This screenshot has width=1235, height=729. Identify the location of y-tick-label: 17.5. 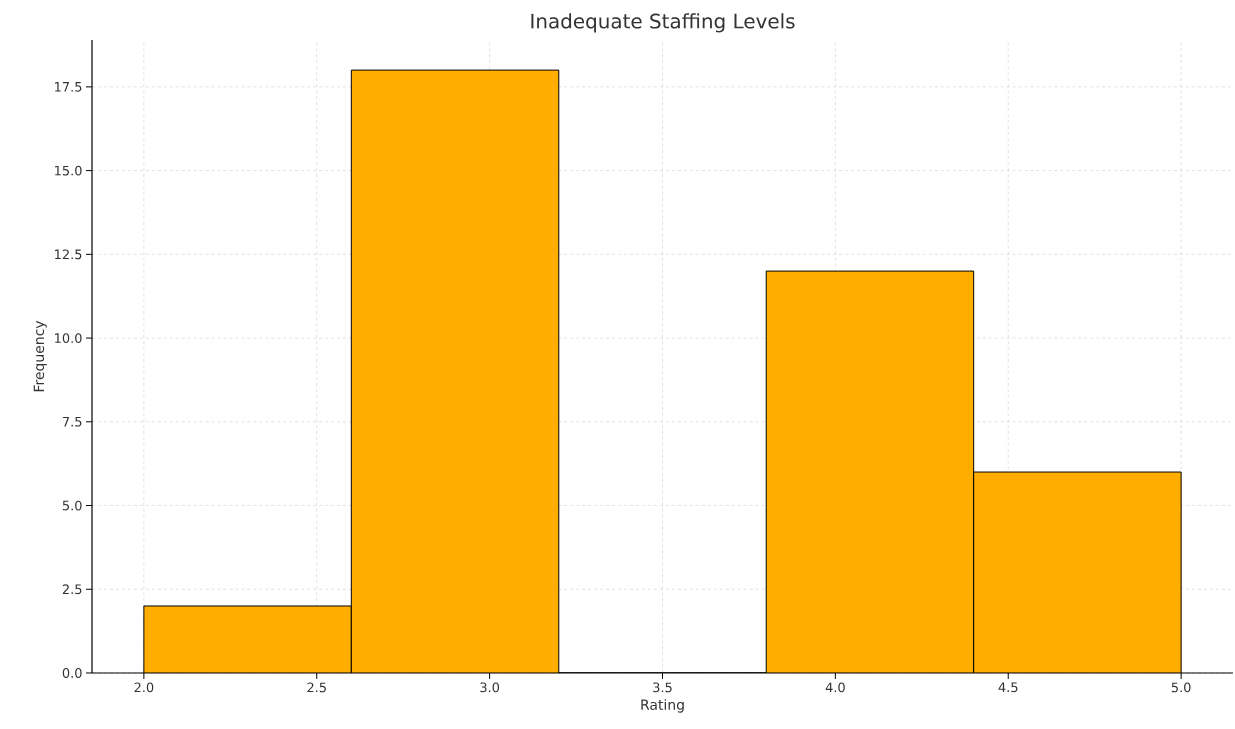
(68, 87).